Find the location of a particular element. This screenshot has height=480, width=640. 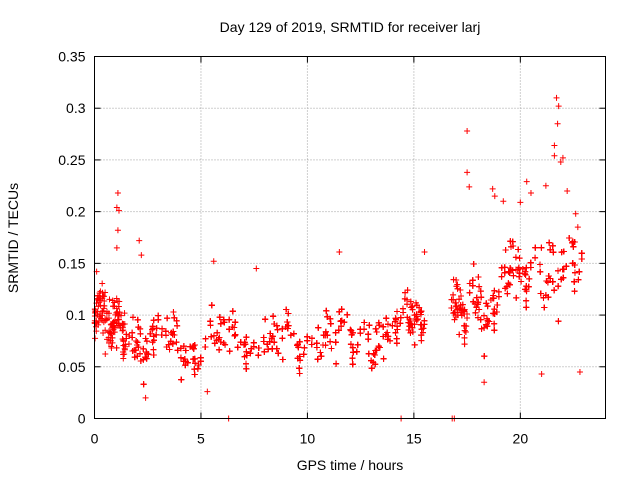

y-tick-label: 0.1 is located at coordinates (76, 315).